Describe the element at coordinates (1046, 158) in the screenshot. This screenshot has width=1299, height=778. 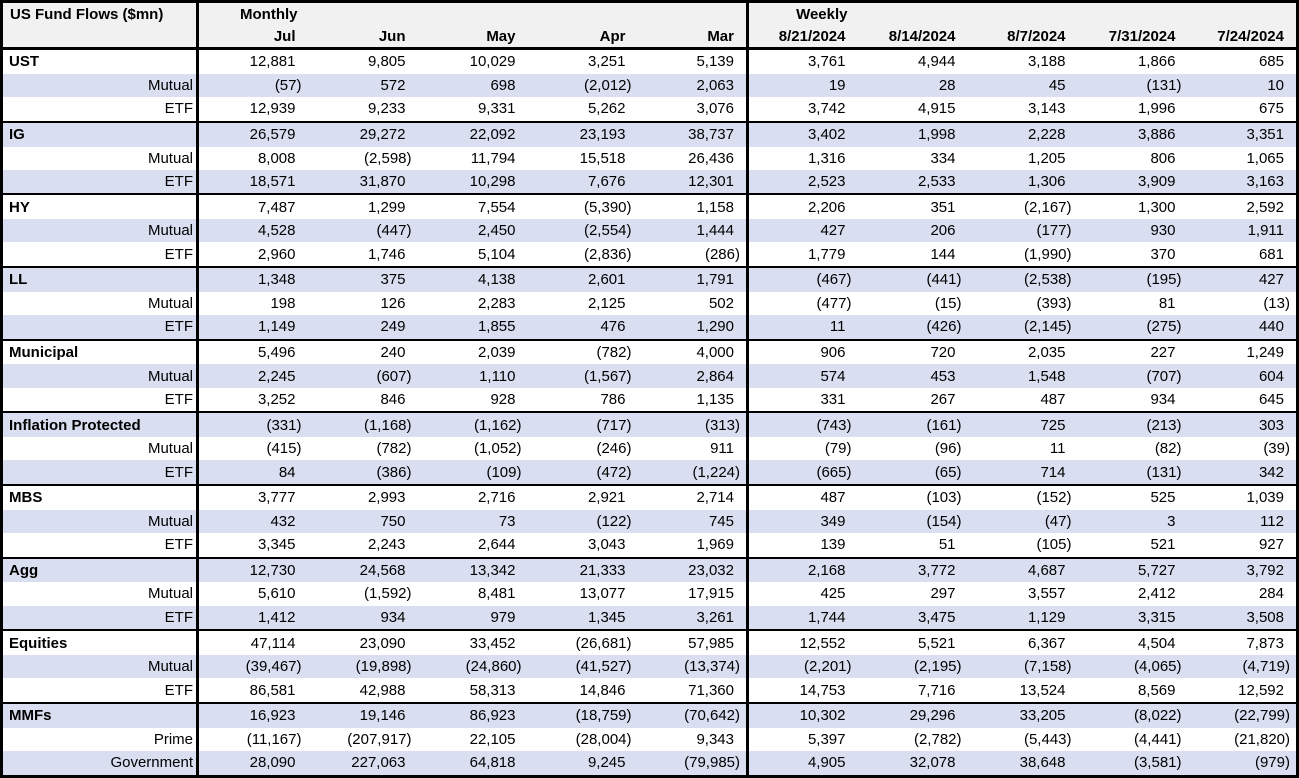
I see `data-cell: 1,205` at that location.